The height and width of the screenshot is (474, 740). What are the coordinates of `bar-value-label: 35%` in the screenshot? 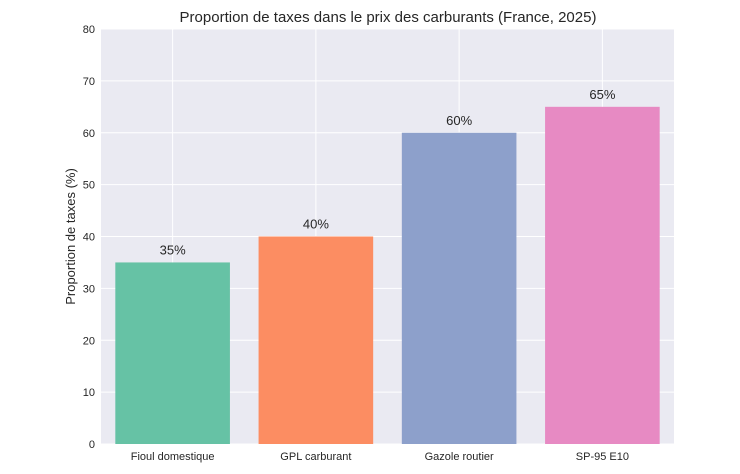 It's located at (173, 249).